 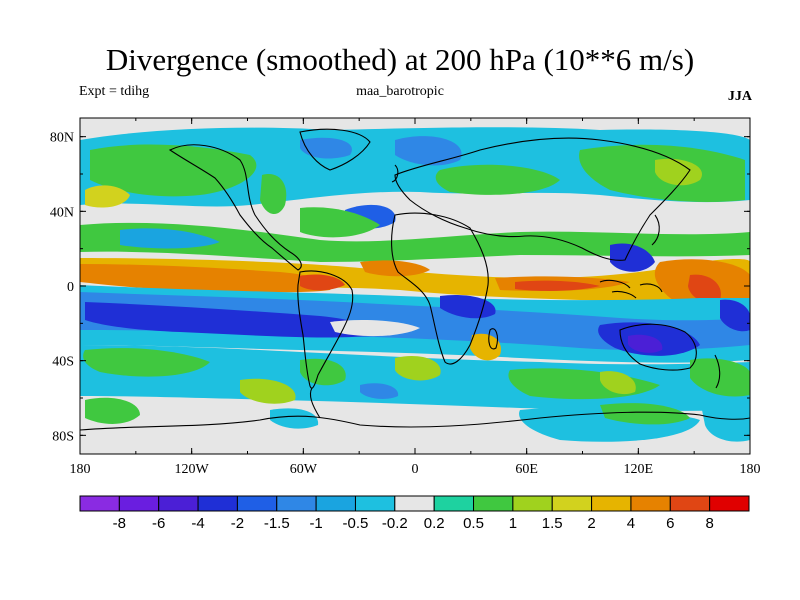 What do you see at coordinates (235, 207) in the screenshot?
I see `coastline-north-america` at bounding box center [235, 207].